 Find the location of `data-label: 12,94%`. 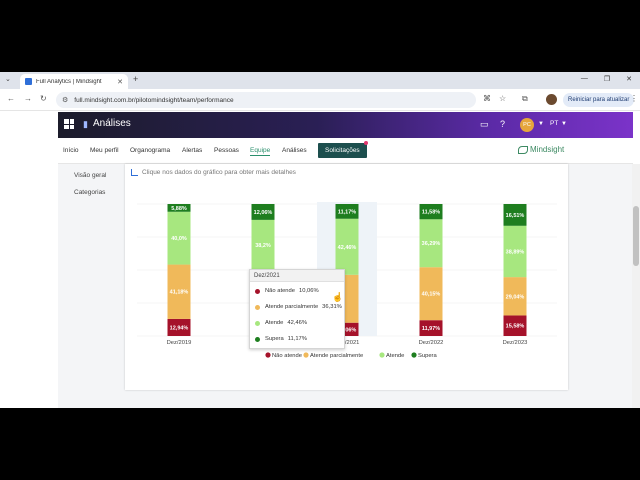

data-label: 12,94% is located at coordinates (179, 328).